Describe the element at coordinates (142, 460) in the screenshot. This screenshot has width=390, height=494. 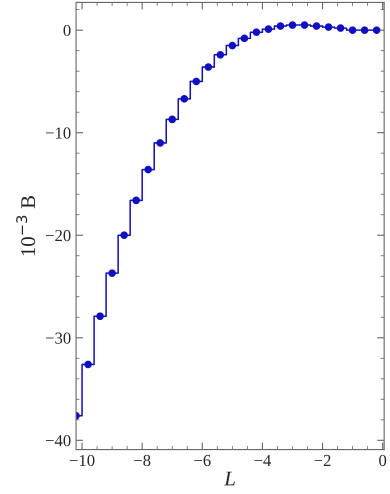
I see `x-tick-label: −8` at that location.